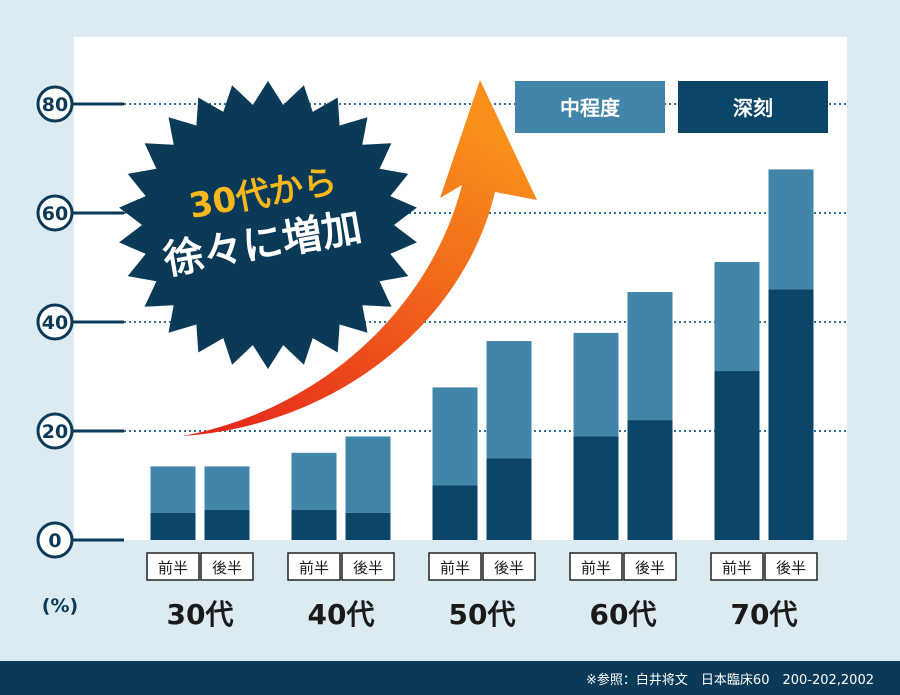  I want to click on legend-label-severe: 深刻, so click(753, 108).